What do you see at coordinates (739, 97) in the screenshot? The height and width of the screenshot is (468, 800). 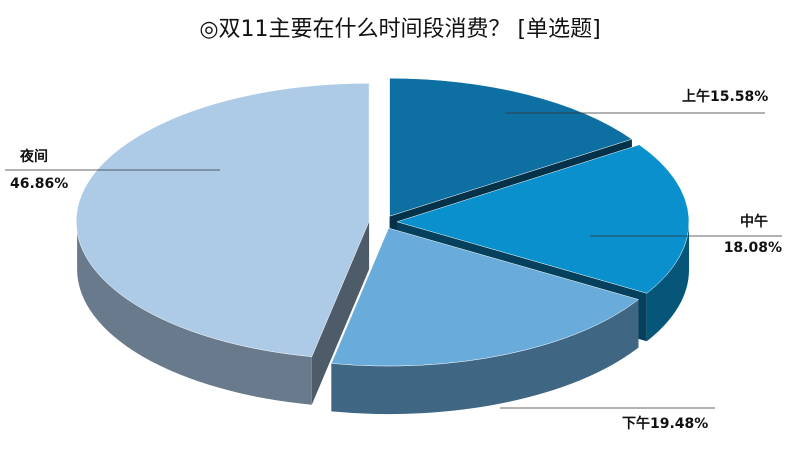 I see `value-label: 15.58%` at bounding box center [739, 97].